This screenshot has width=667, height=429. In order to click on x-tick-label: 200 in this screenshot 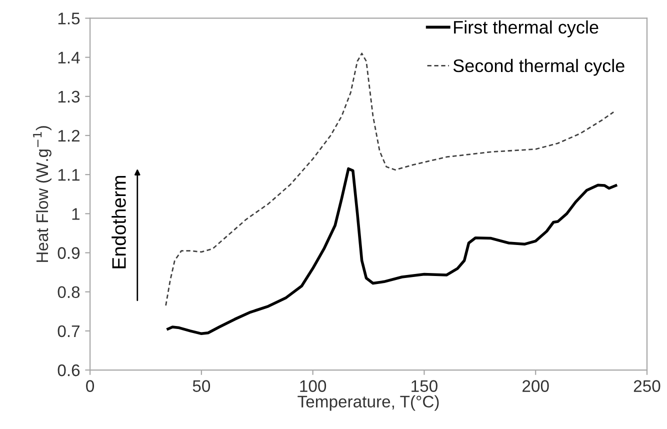, I will do `click(535, 386)`.